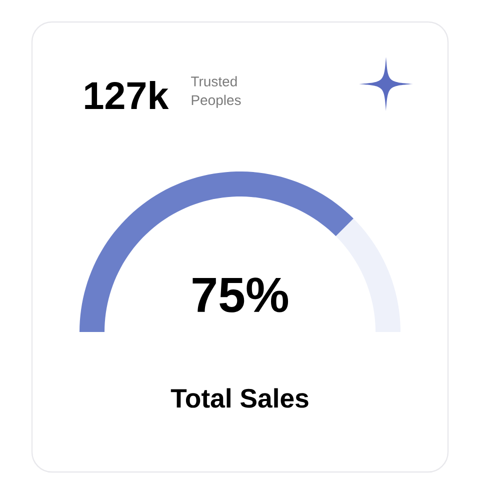 Image resolution: width=500 pixels, height=500 pixels. I want to click on data-label: 75%, so click(240, 295).